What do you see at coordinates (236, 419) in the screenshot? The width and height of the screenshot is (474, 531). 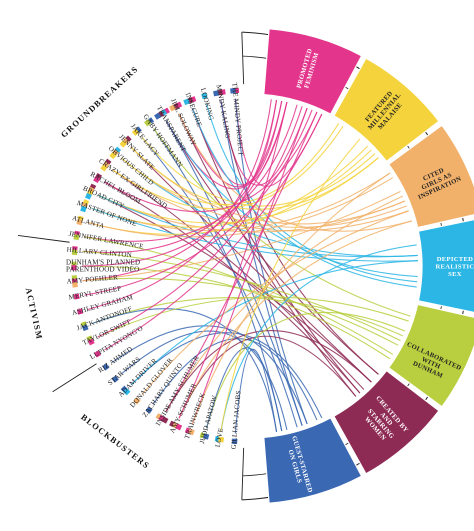 I see `item-label-gillian-jacobs: GILLIAN JACOBS` at bounding box center [236, 419].